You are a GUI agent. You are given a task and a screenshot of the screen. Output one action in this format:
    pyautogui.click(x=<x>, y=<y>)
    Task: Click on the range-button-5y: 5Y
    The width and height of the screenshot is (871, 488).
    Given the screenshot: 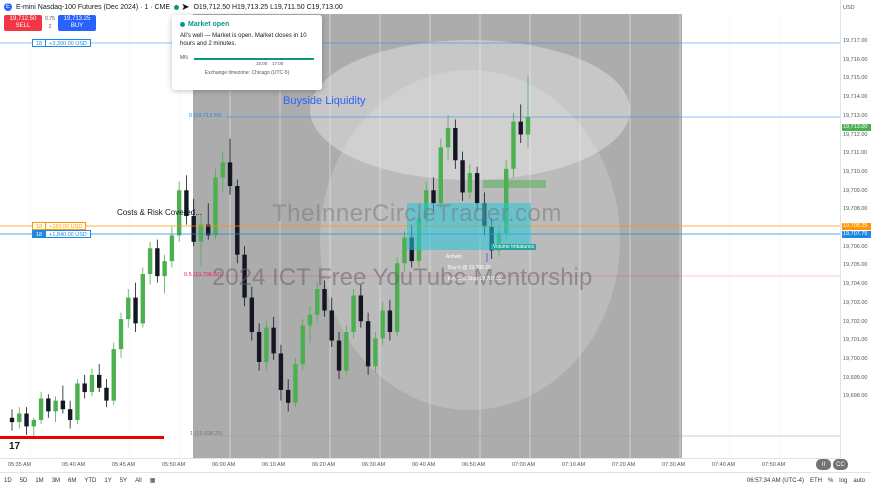 What is the action you would take?
    pyautogui.click(x=123, y=480)
    